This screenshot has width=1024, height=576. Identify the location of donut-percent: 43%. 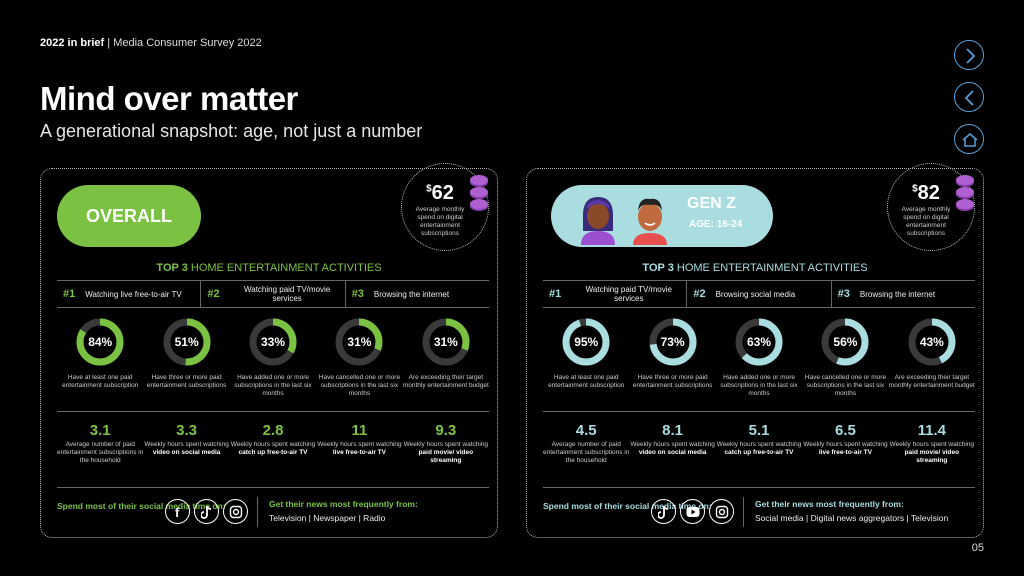
(931, 342).